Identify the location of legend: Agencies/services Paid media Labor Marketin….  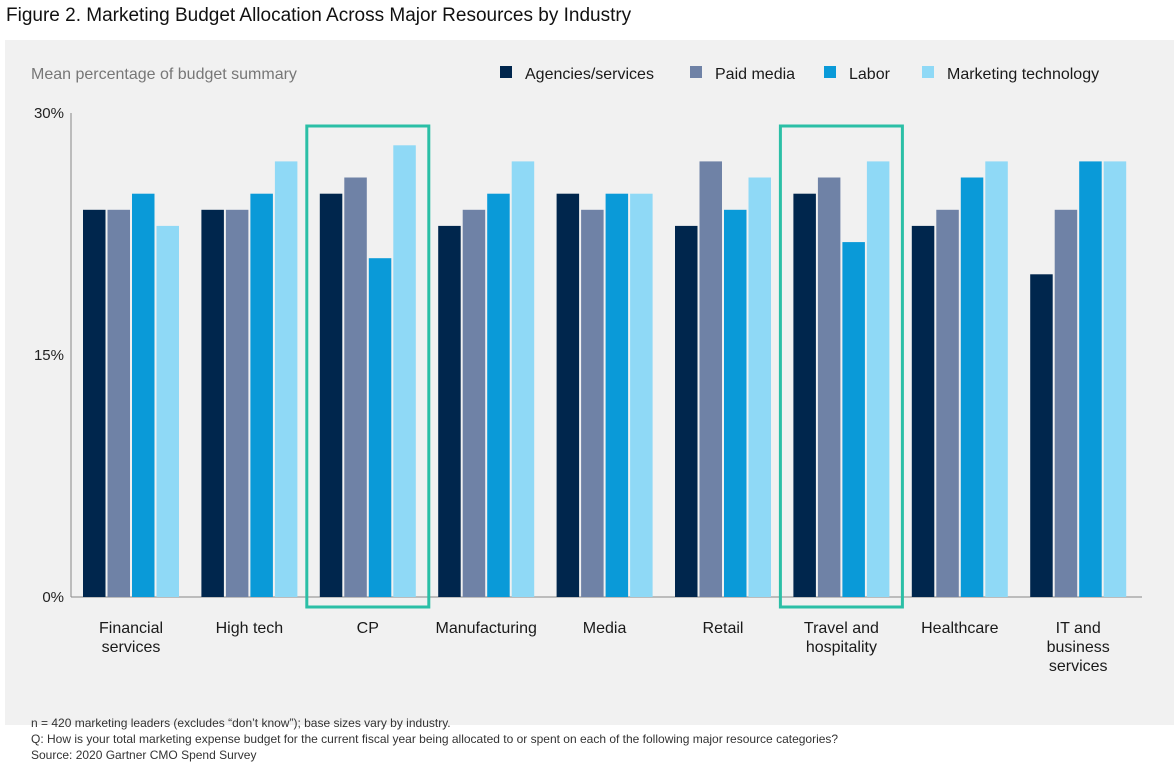
(799, 74).